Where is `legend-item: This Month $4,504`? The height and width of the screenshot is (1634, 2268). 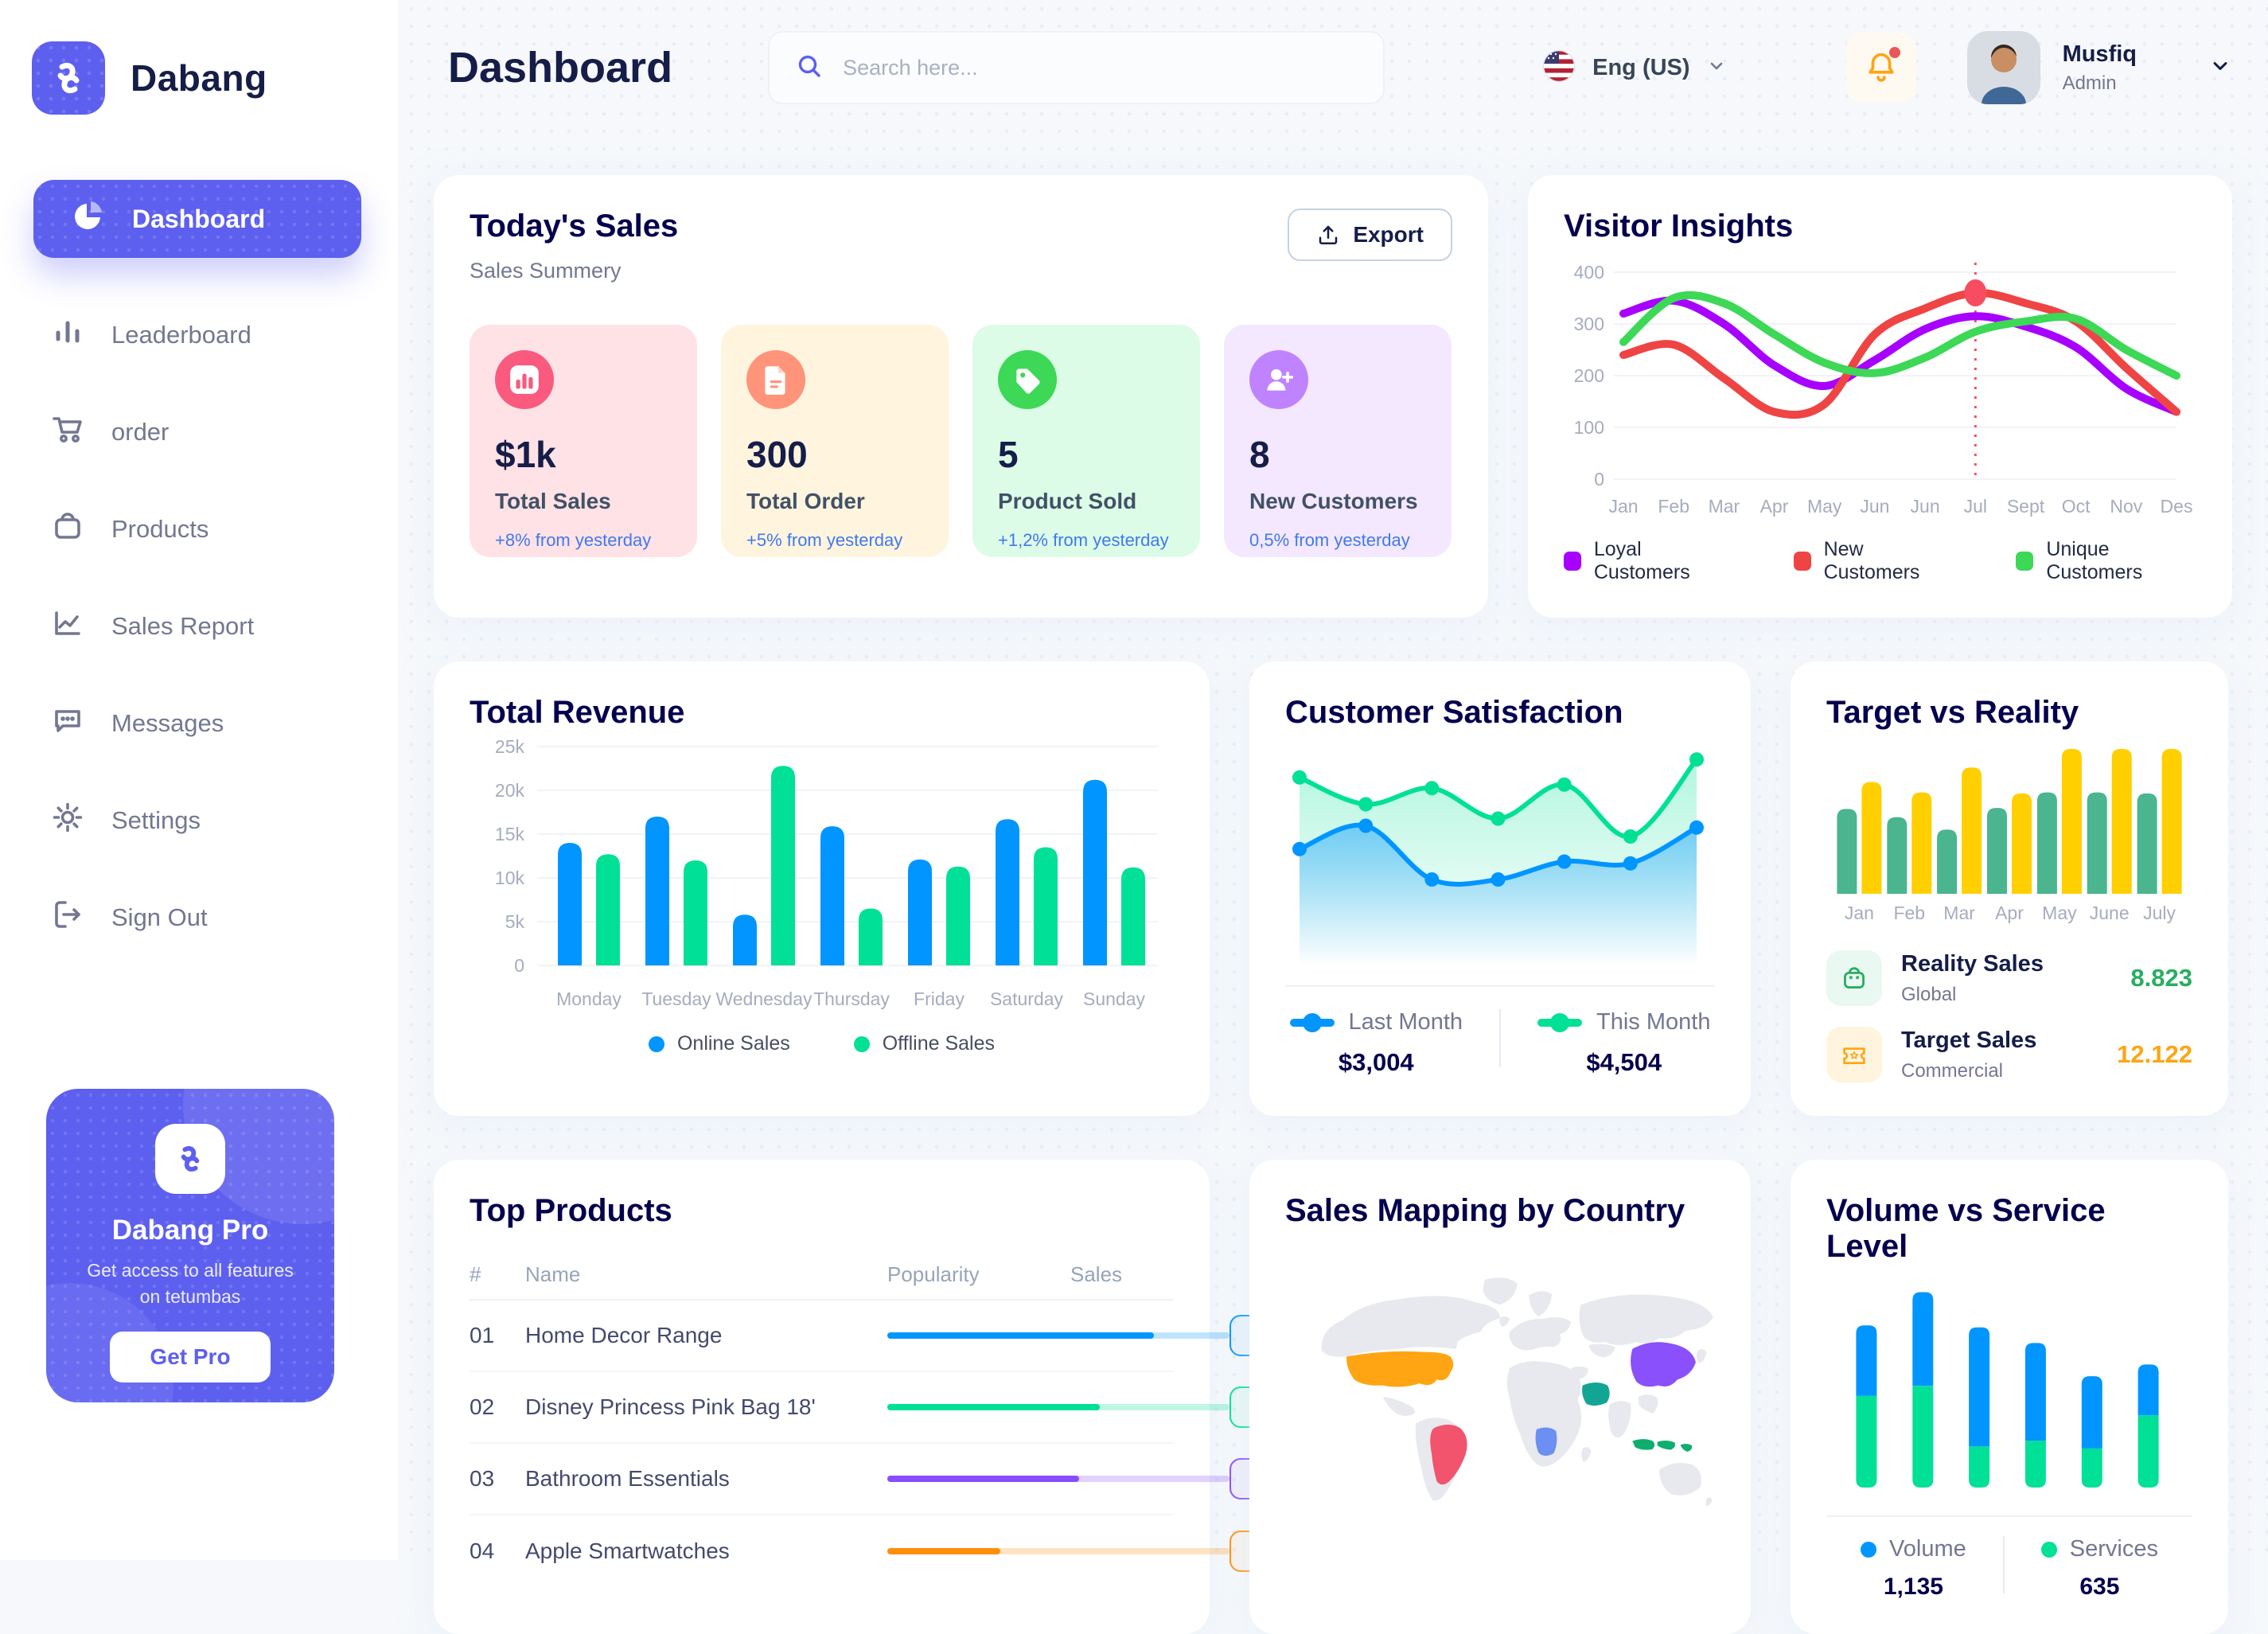
legend-item: This Month $4,504 is located at coordinates (1623, 1043).